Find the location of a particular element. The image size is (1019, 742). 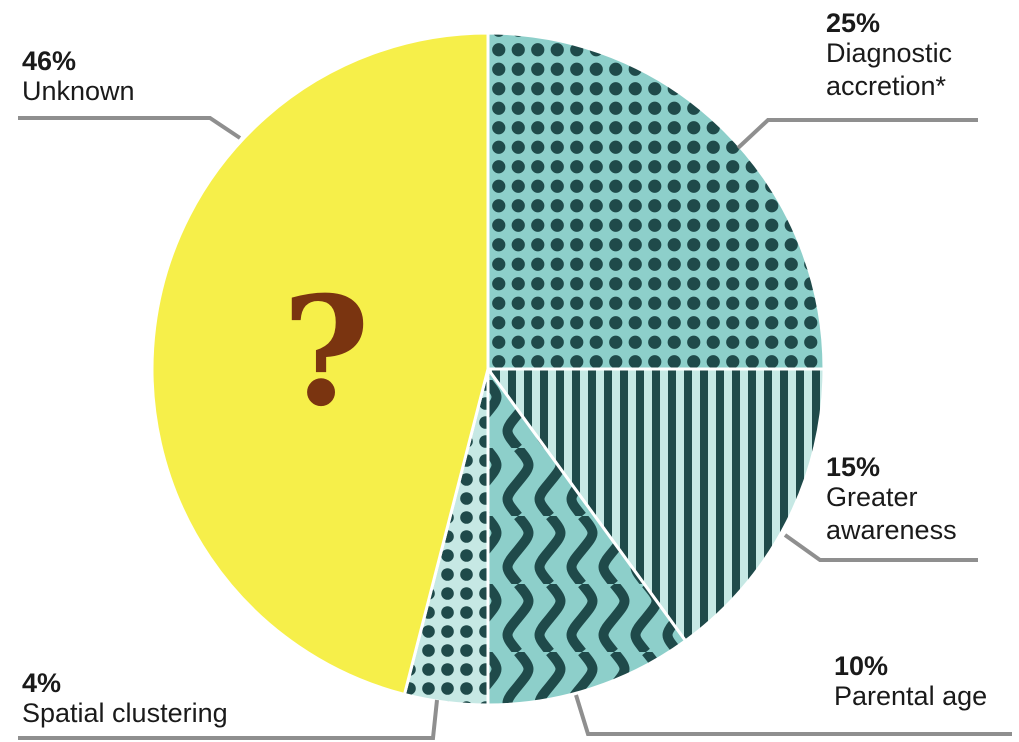

leader-line-greater-awareness is located at coordinates (880, 547).